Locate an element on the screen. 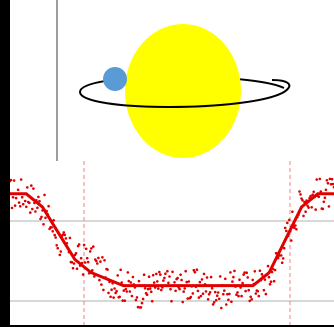 This screenshot has width=334, height=327. orbit-front-arc is located at coordinates (185, 93).